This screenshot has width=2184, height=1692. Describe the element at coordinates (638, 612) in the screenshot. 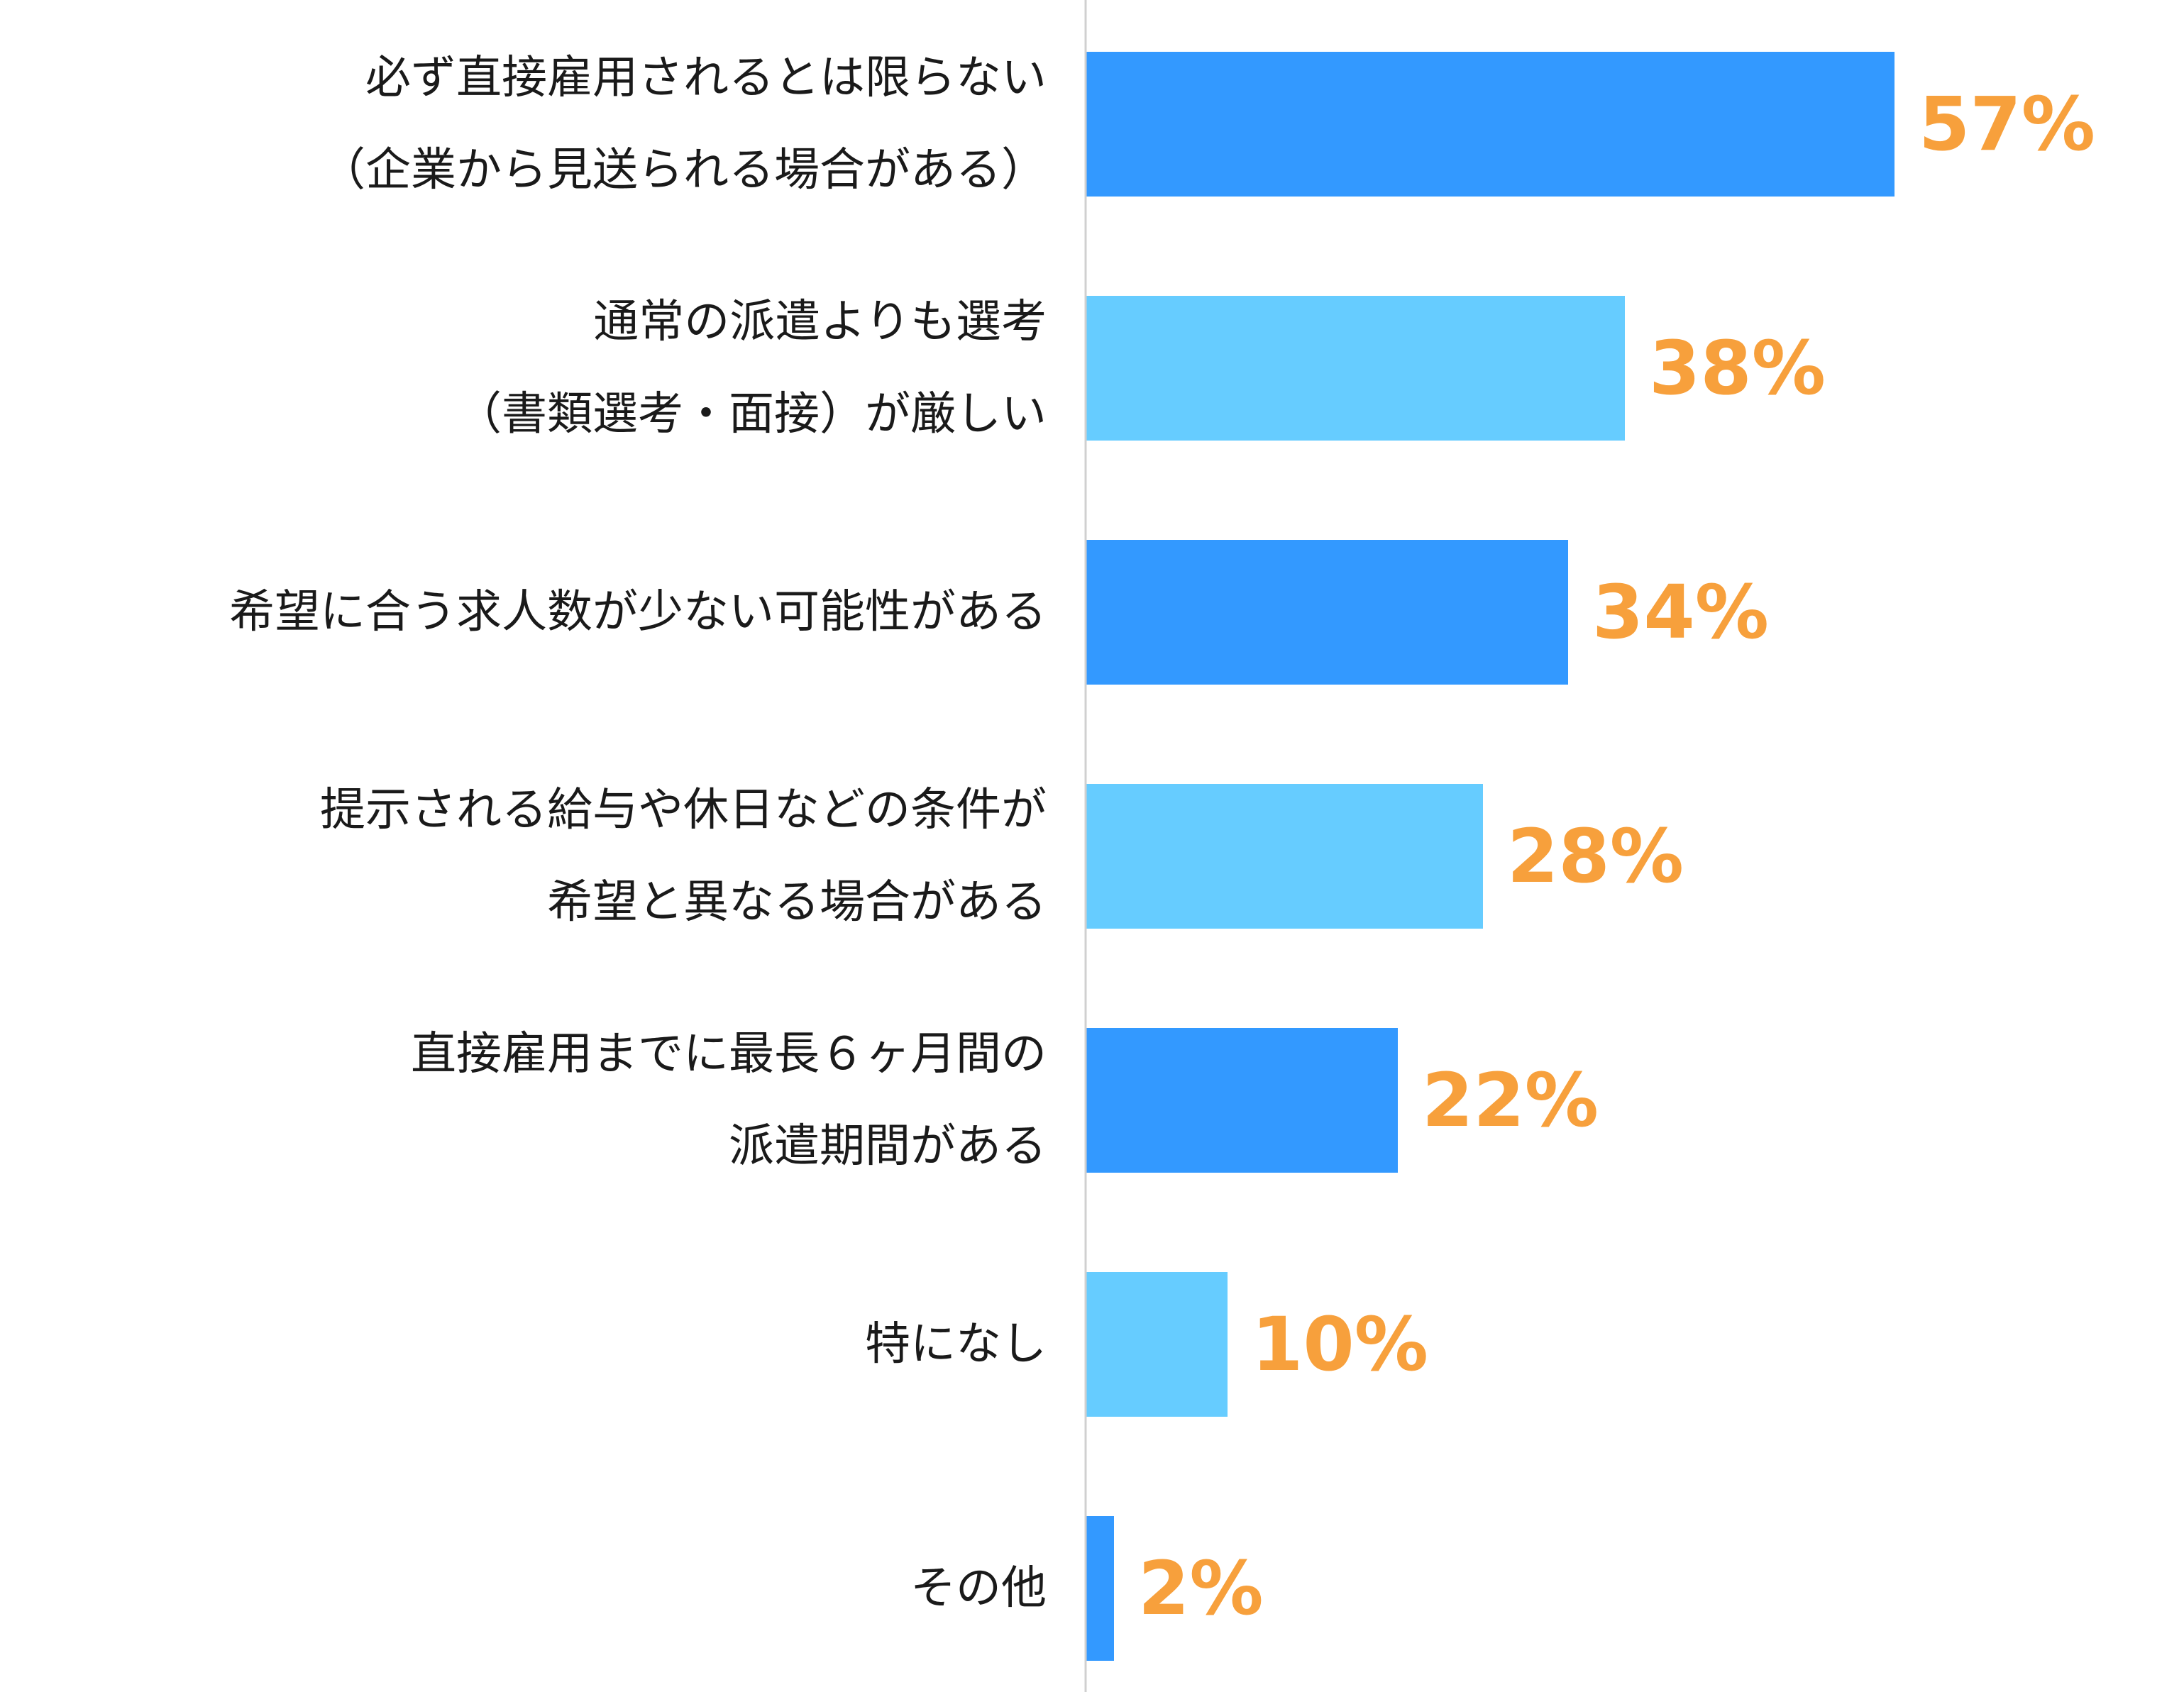

I see `category-label-3-line-1: 希望に合う求人数が少ない可能性がある` at that location.